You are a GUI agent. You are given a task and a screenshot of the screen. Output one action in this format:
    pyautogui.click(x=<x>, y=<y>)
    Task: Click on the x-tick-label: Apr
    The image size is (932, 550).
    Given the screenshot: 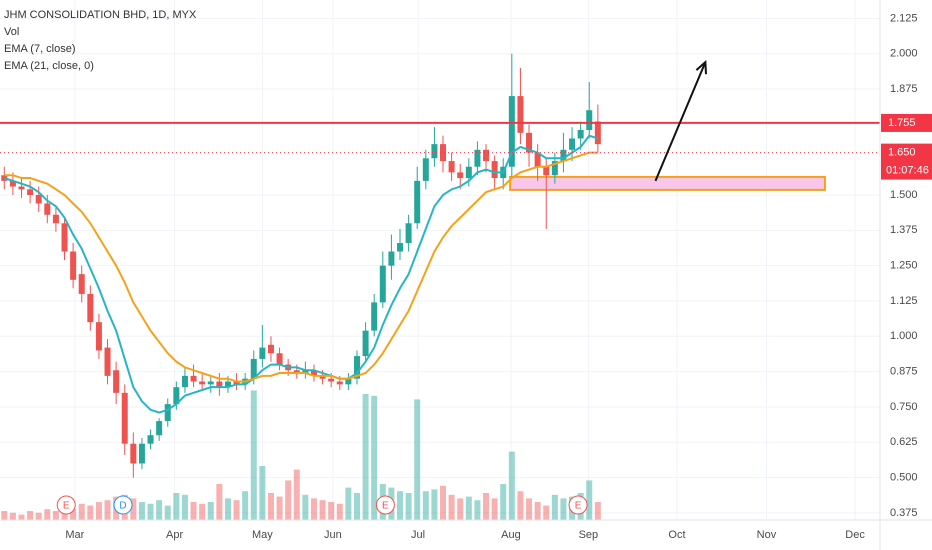 What is the action you would take?
    pyautogui.click(x=174, y=535)
    